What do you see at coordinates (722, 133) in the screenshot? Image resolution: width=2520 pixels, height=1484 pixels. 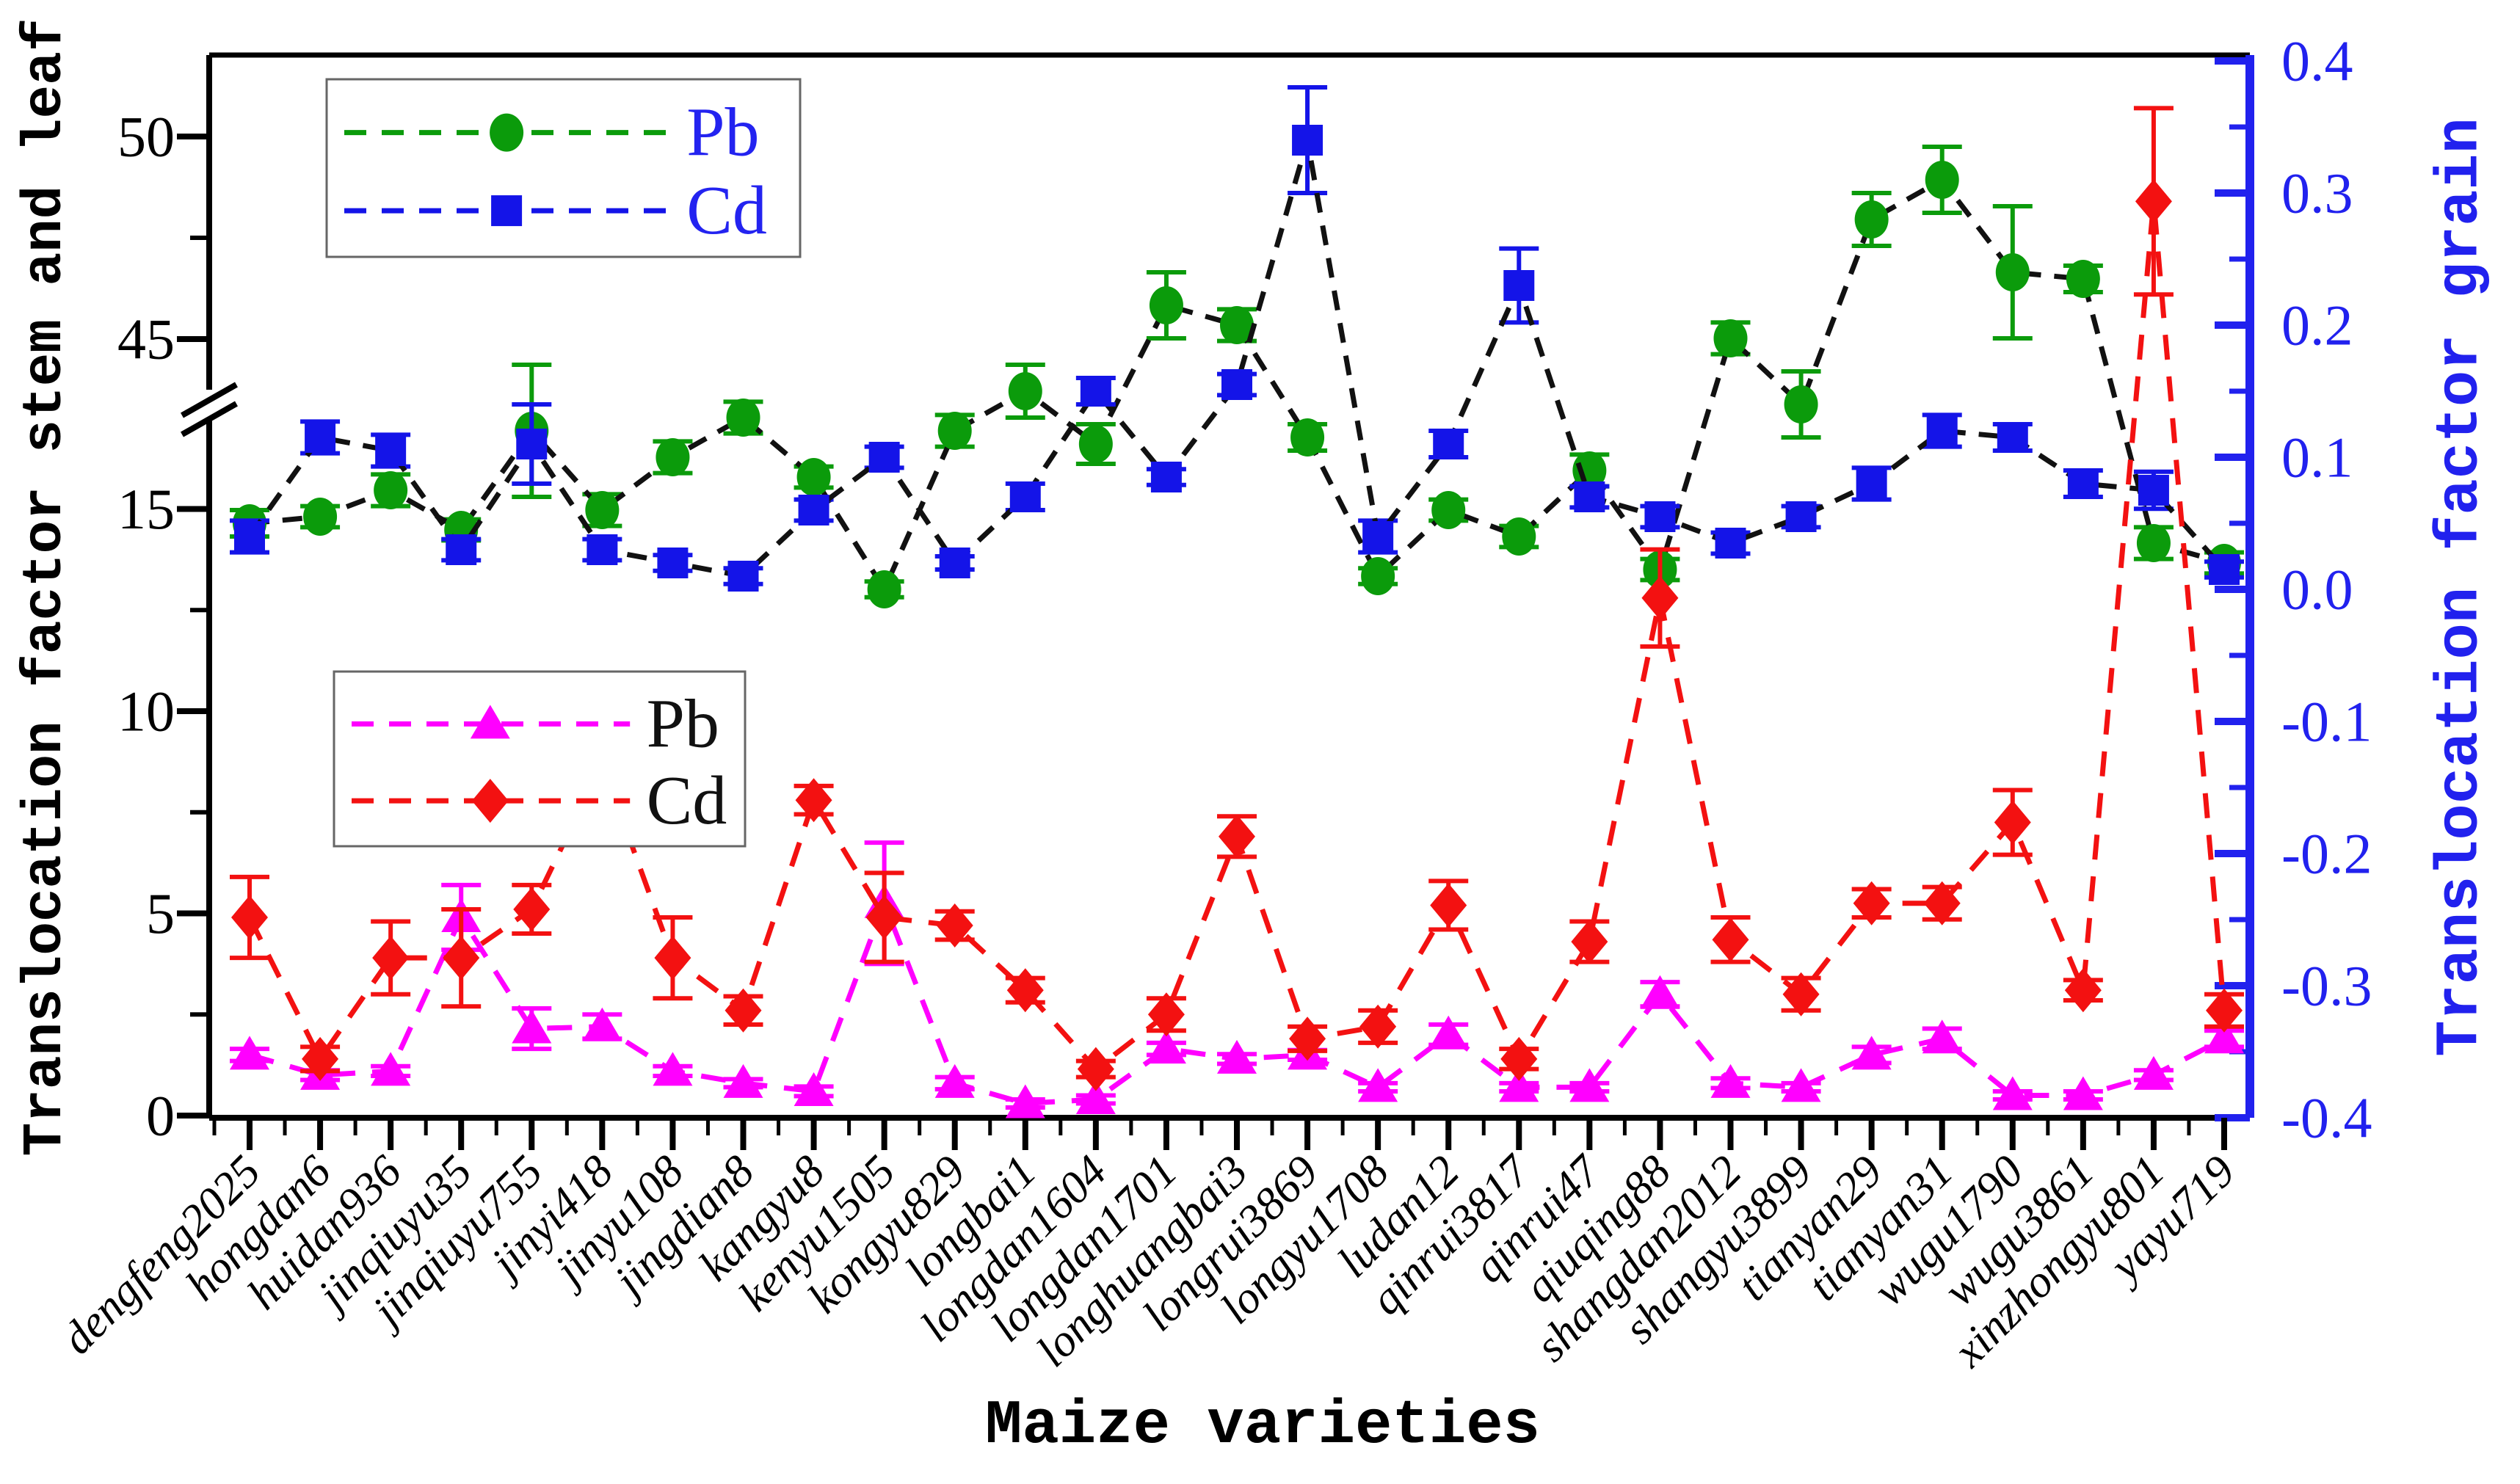 I see `legend-label: Pb` at bounding box center [722, 133].